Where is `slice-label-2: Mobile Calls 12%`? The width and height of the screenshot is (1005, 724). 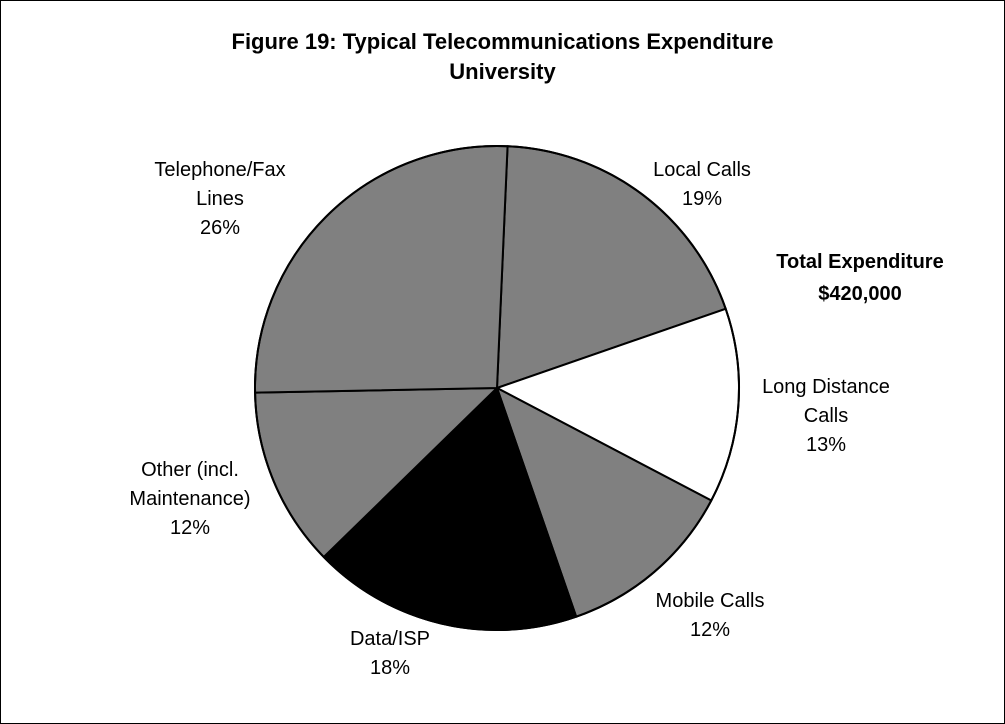 slice-label-2: Mobile Calls 12% is located at coordinates (710, 616).